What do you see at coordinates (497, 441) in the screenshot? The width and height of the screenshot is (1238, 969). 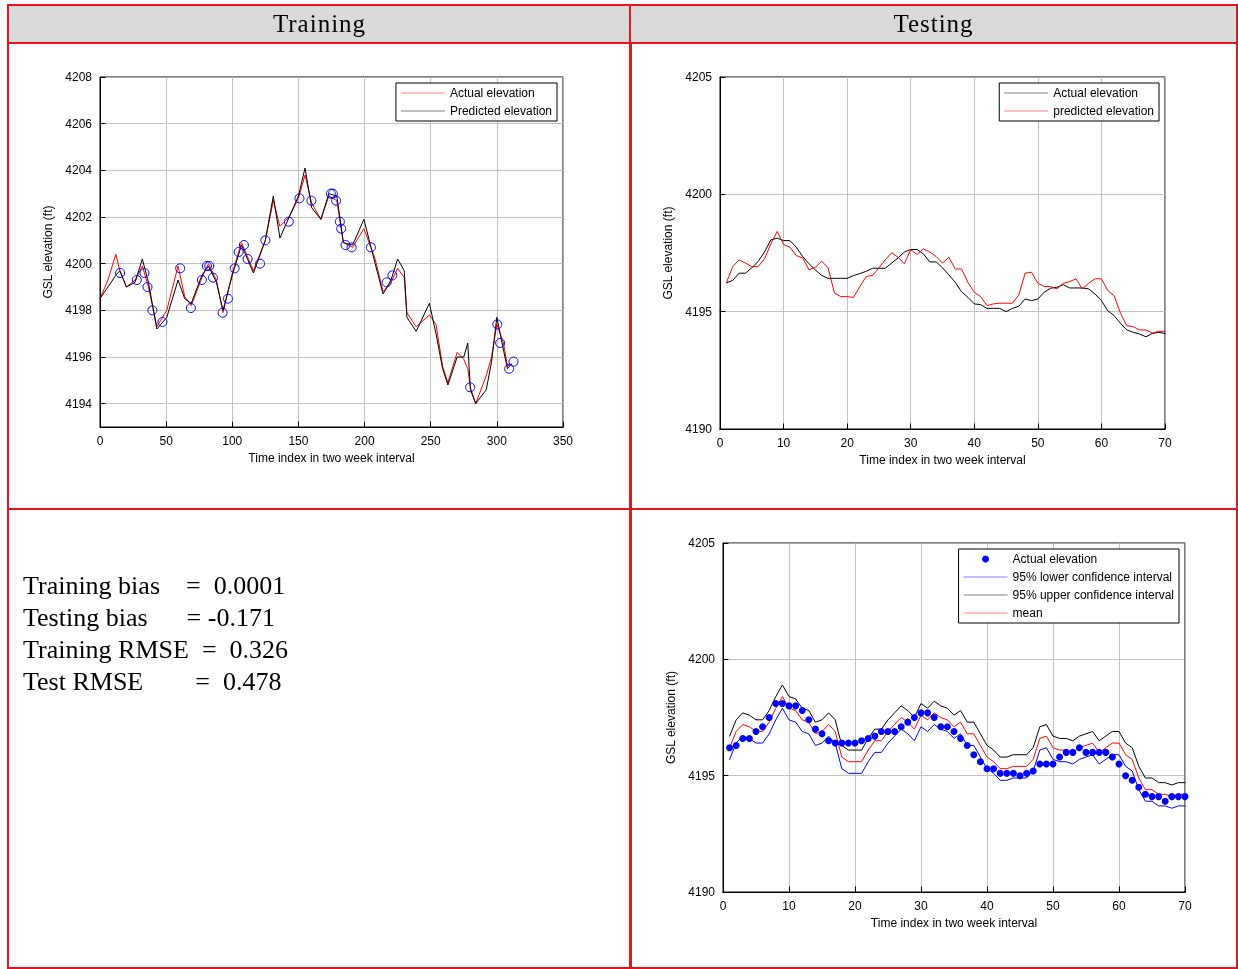 I see `x-tick-label: 300` at bounding box center [497, 441].